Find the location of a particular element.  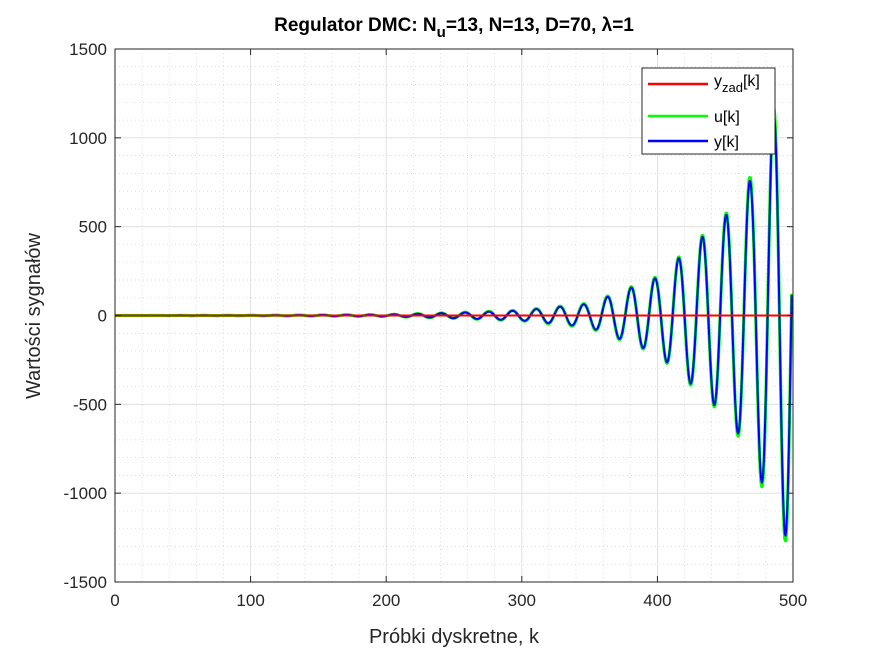

legend-label-yzad: yzad[k] is located at coordinates (737, 84).